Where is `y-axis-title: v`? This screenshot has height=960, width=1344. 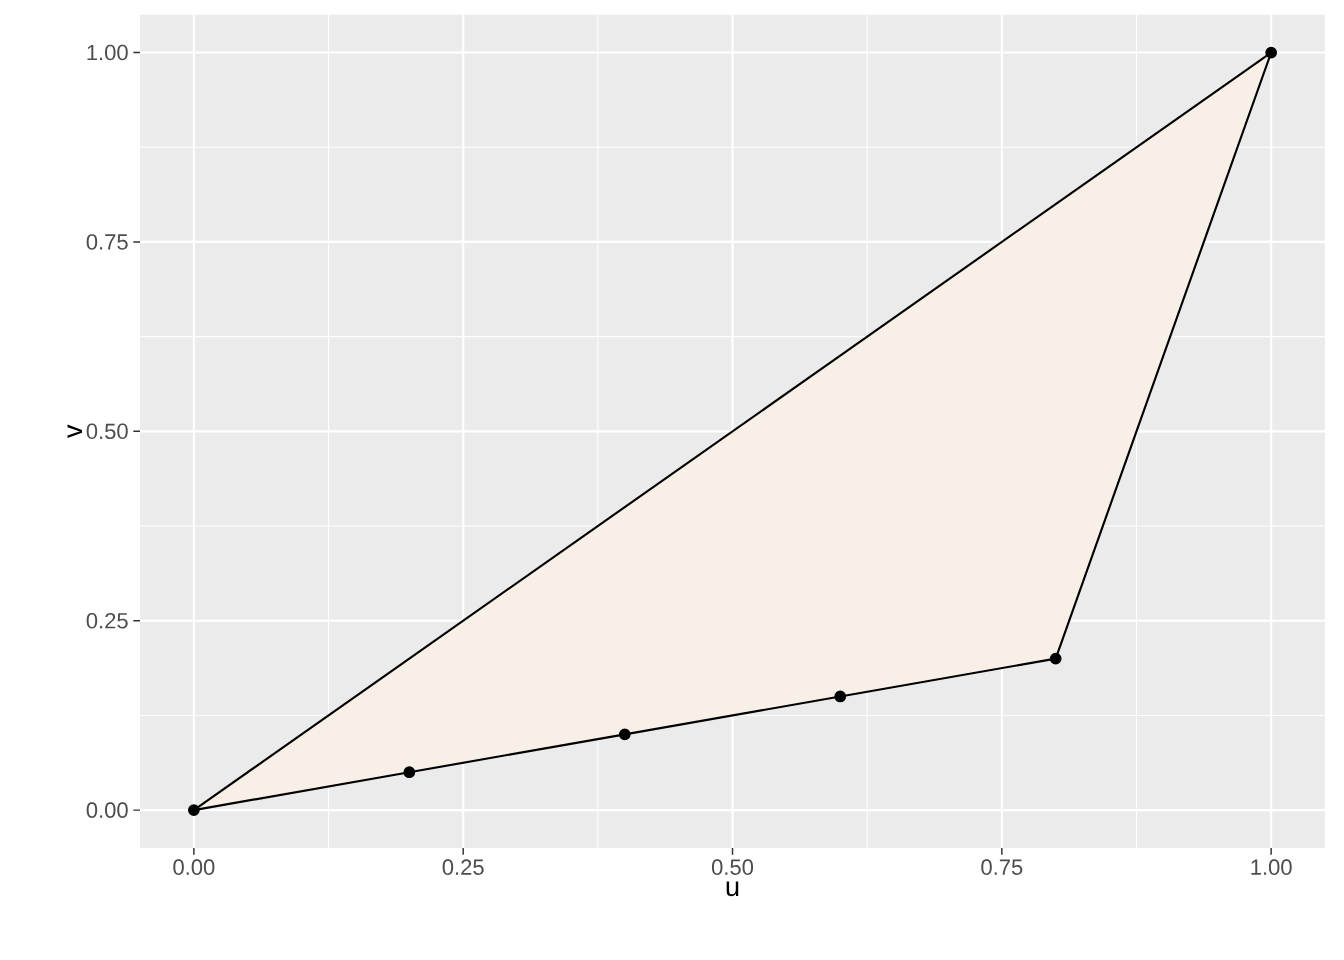
y-axis-title: v is located at coordinates (74, 431).